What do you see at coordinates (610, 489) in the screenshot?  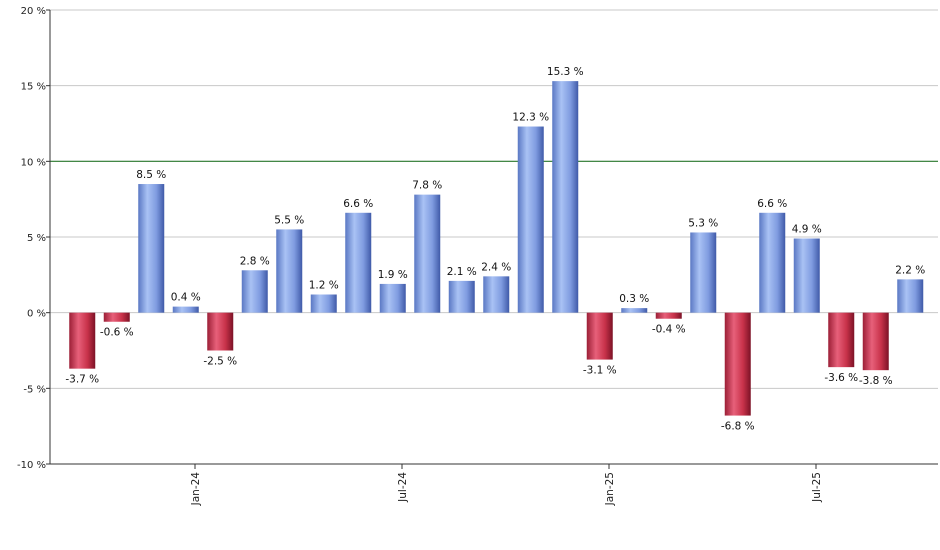 I see `x-tick-label: Jan-25` at bounding box center [610, 489].